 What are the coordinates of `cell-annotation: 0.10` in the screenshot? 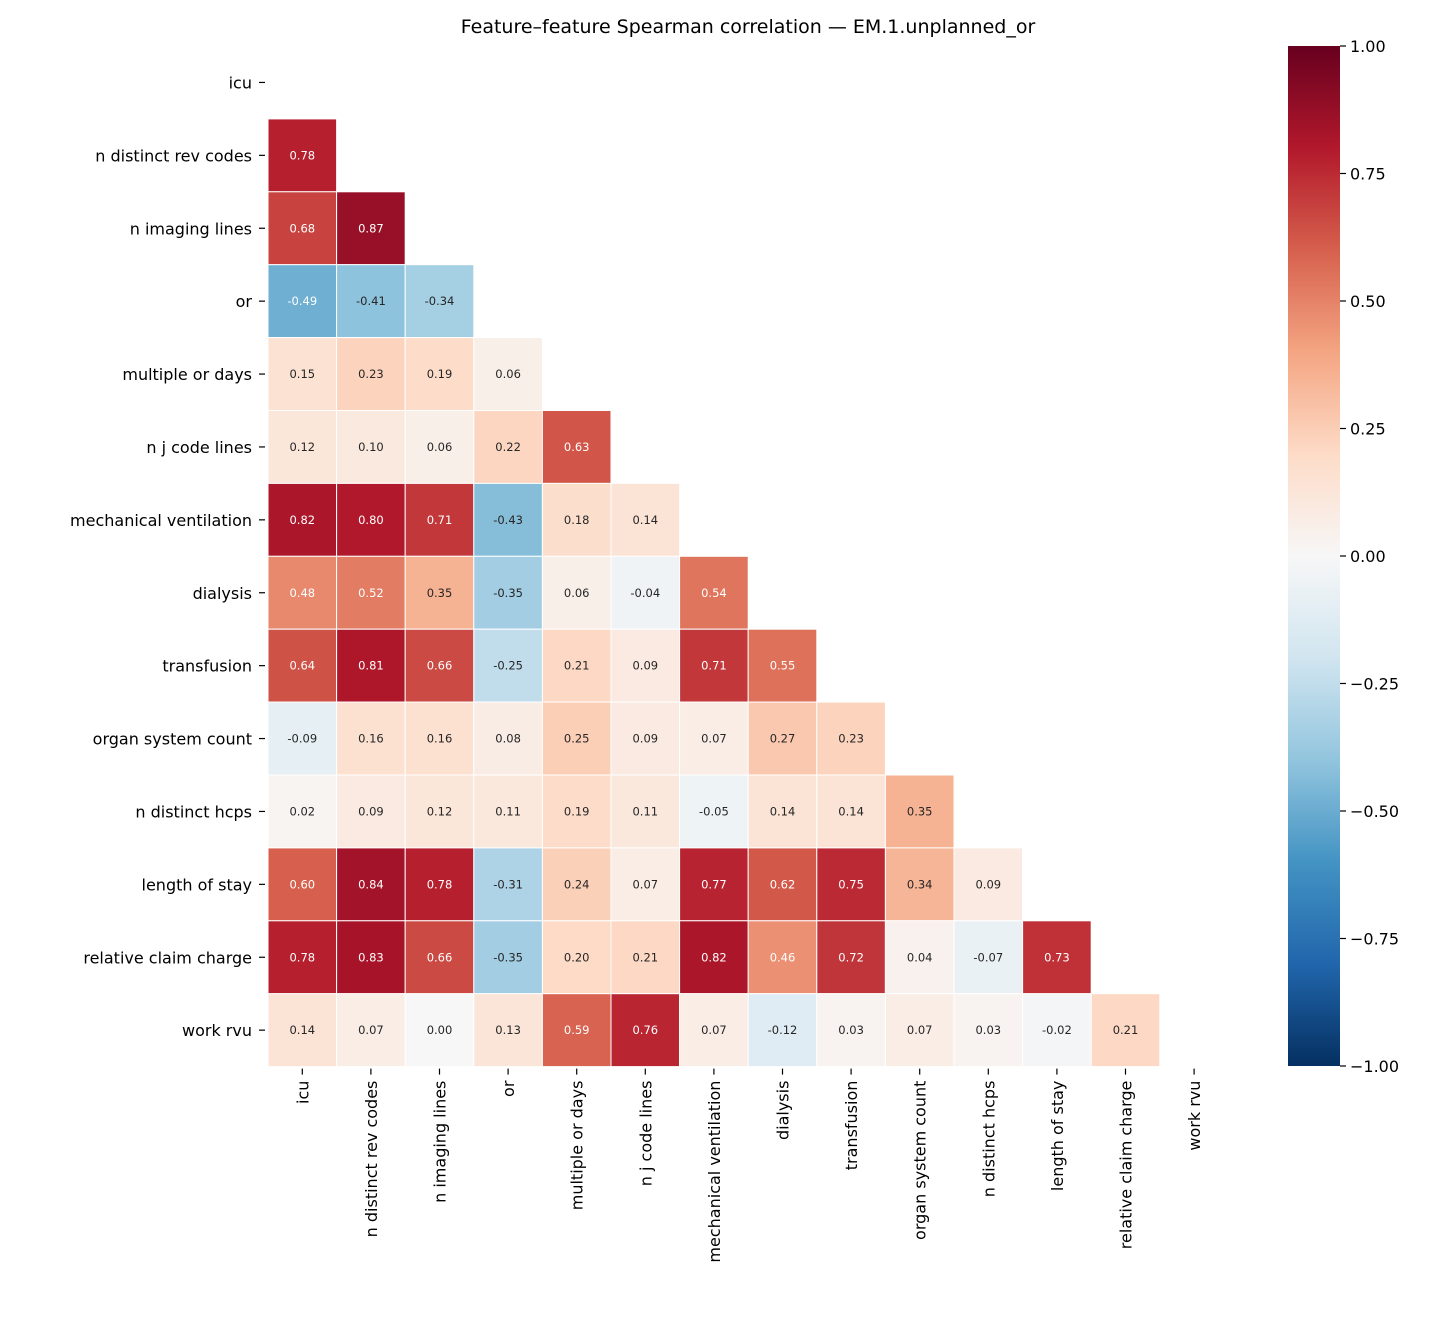 It's located at (371, 447).